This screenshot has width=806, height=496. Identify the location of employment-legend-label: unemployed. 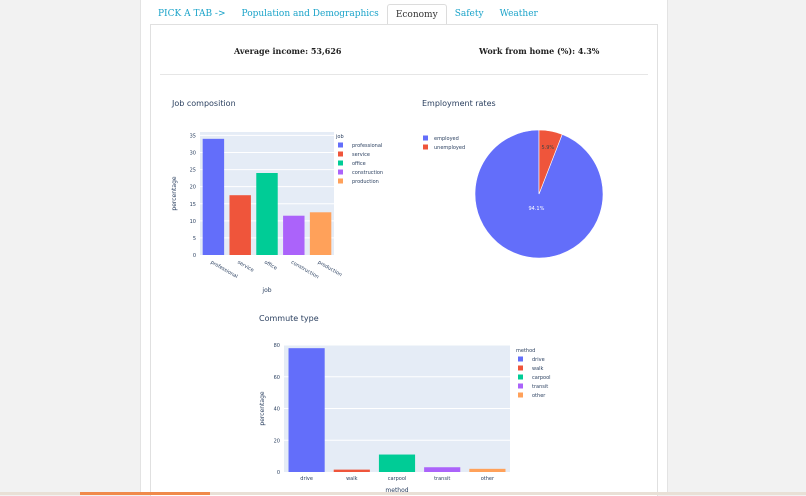
(449, 148).